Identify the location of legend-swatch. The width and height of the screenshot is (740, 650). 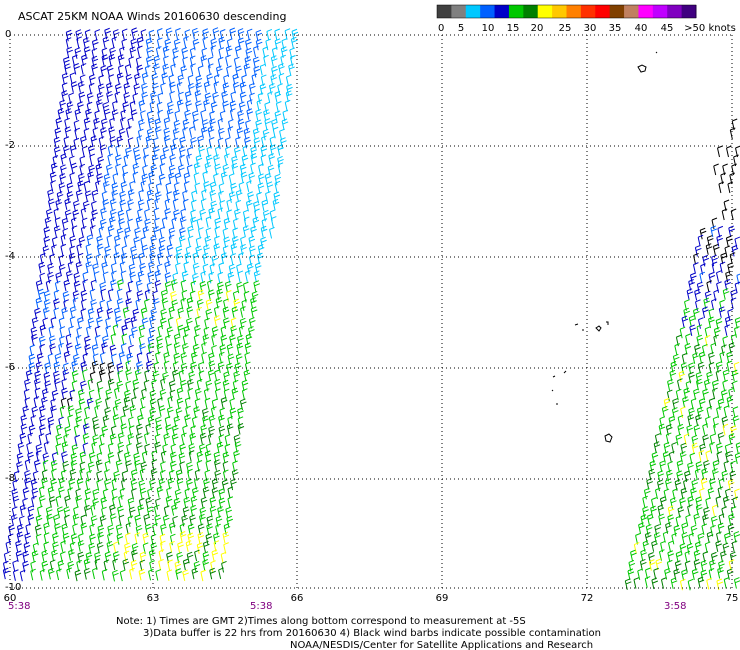
(444, 11).